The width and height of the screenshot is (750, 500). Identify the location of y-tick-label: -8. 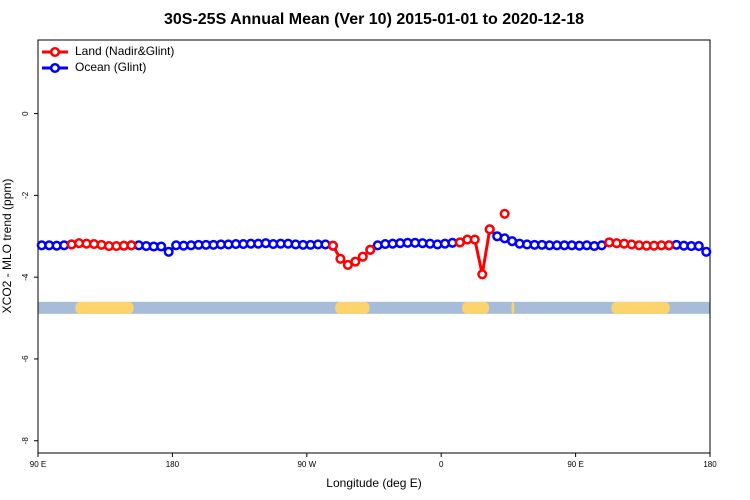
(25, 441).